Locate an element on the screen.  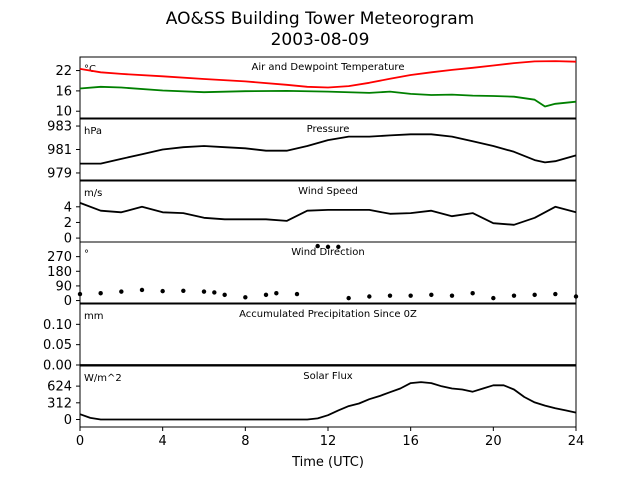
y-tick-label: 981 is located at coordinates (59, 150).